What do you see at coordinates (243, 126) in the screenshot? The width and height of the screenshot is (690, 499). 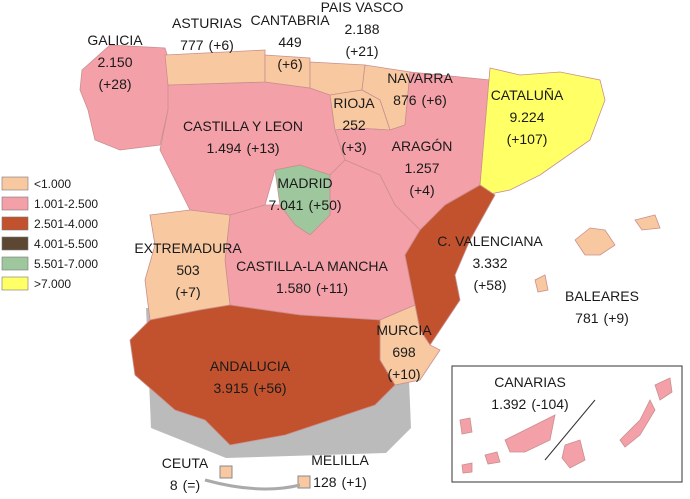 I see `region-name: CASTILLA Y LEON` at bounding box center [243, 126].